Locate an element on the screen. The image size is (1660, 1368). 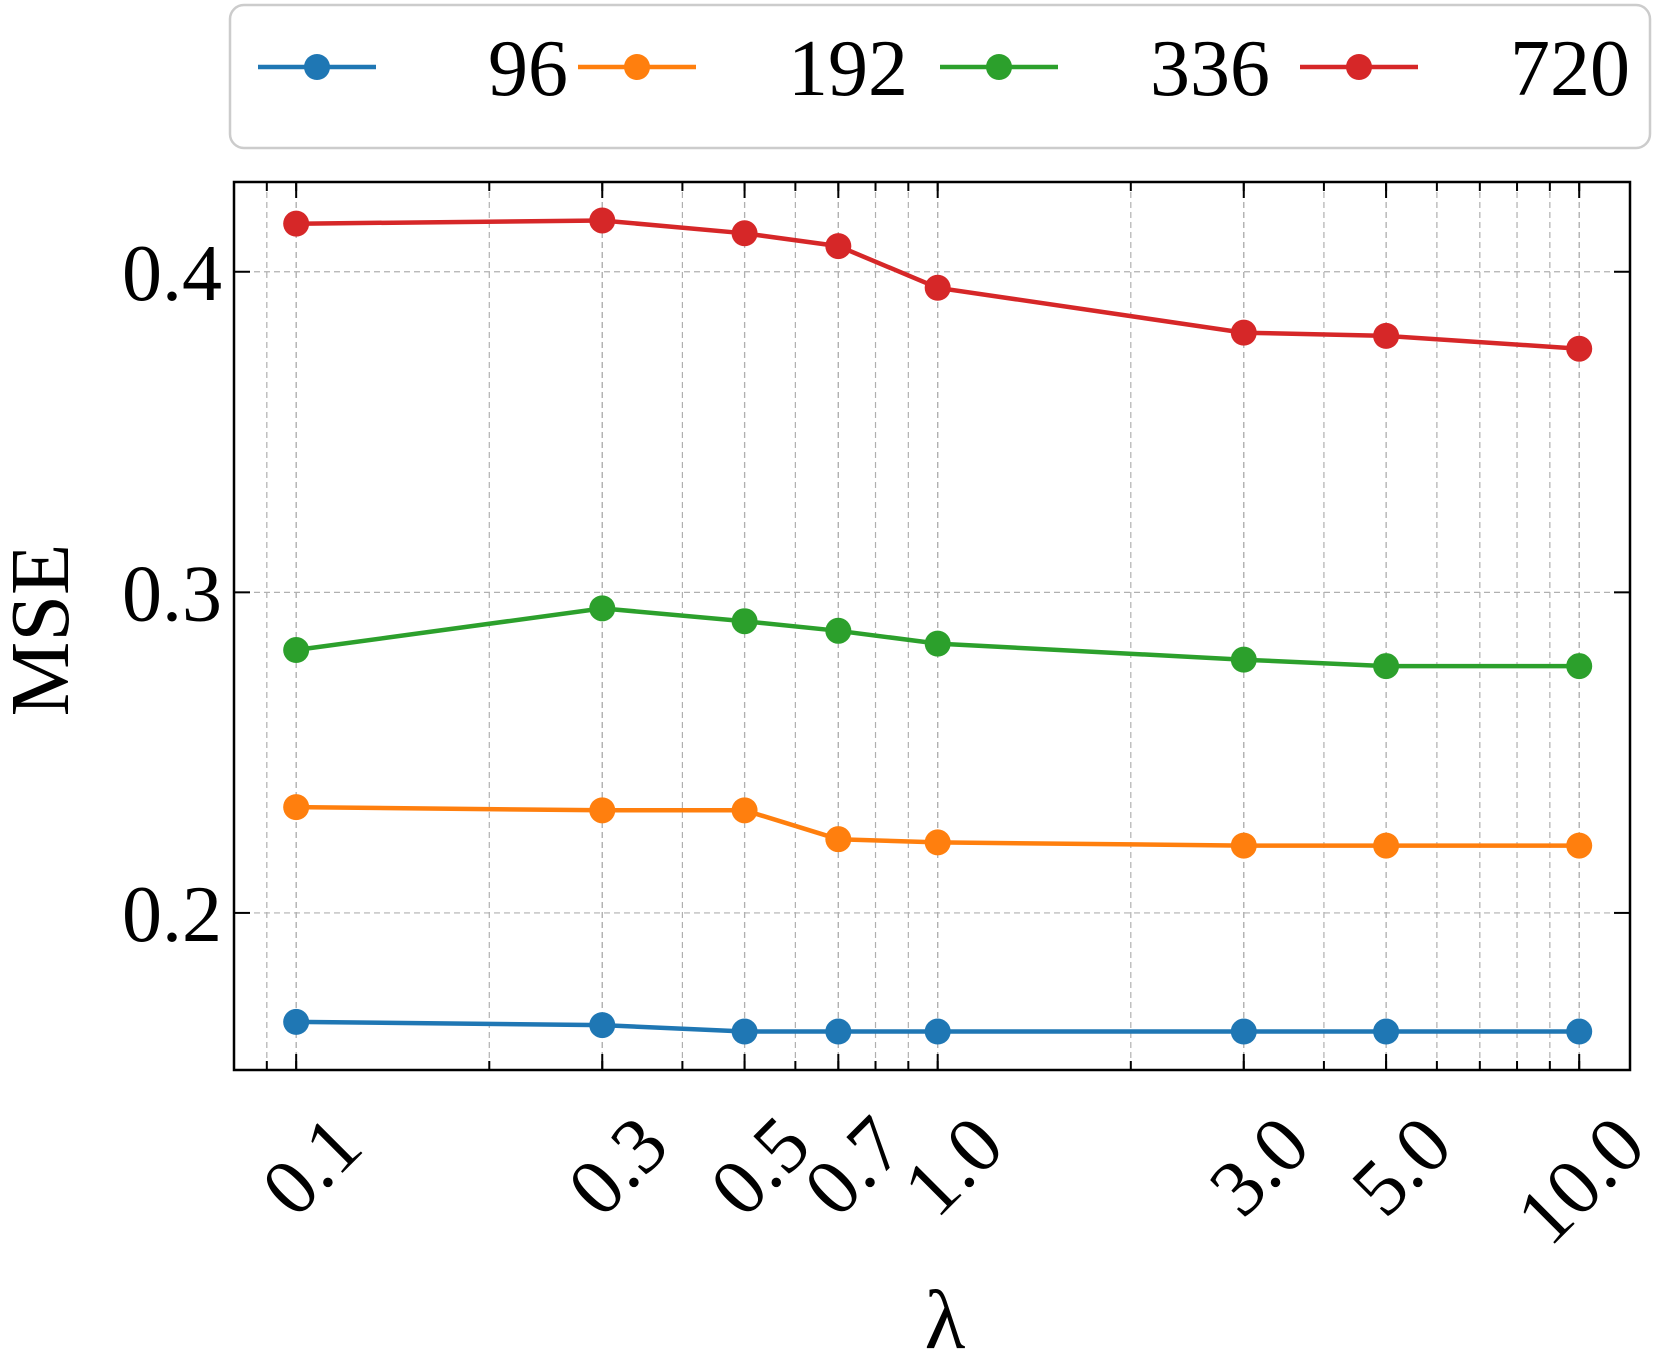
x-tick-label: 1.0 is located at coordinates (953, 1166).